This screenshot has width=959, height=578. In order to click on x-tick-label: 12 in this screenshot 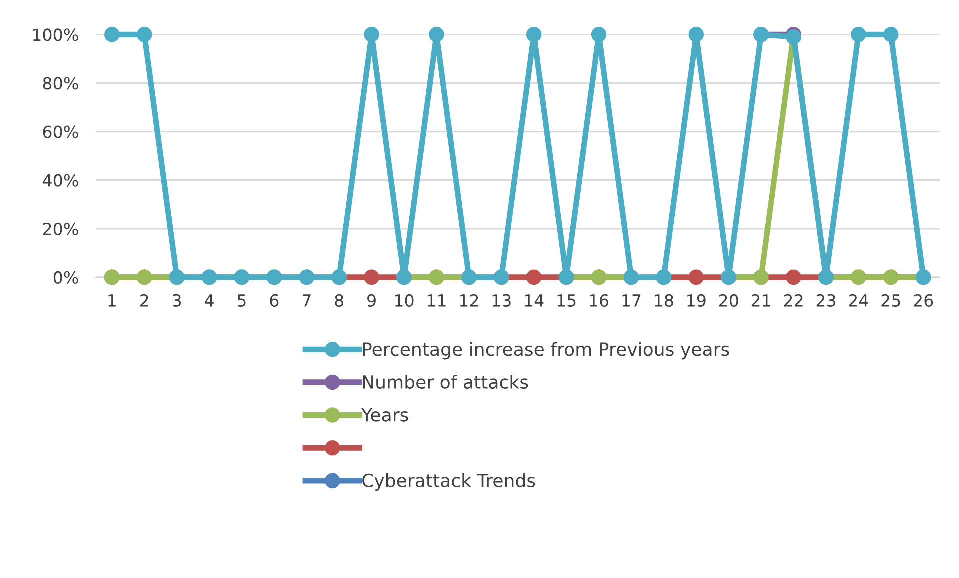, I will do `click(469, 300)`.